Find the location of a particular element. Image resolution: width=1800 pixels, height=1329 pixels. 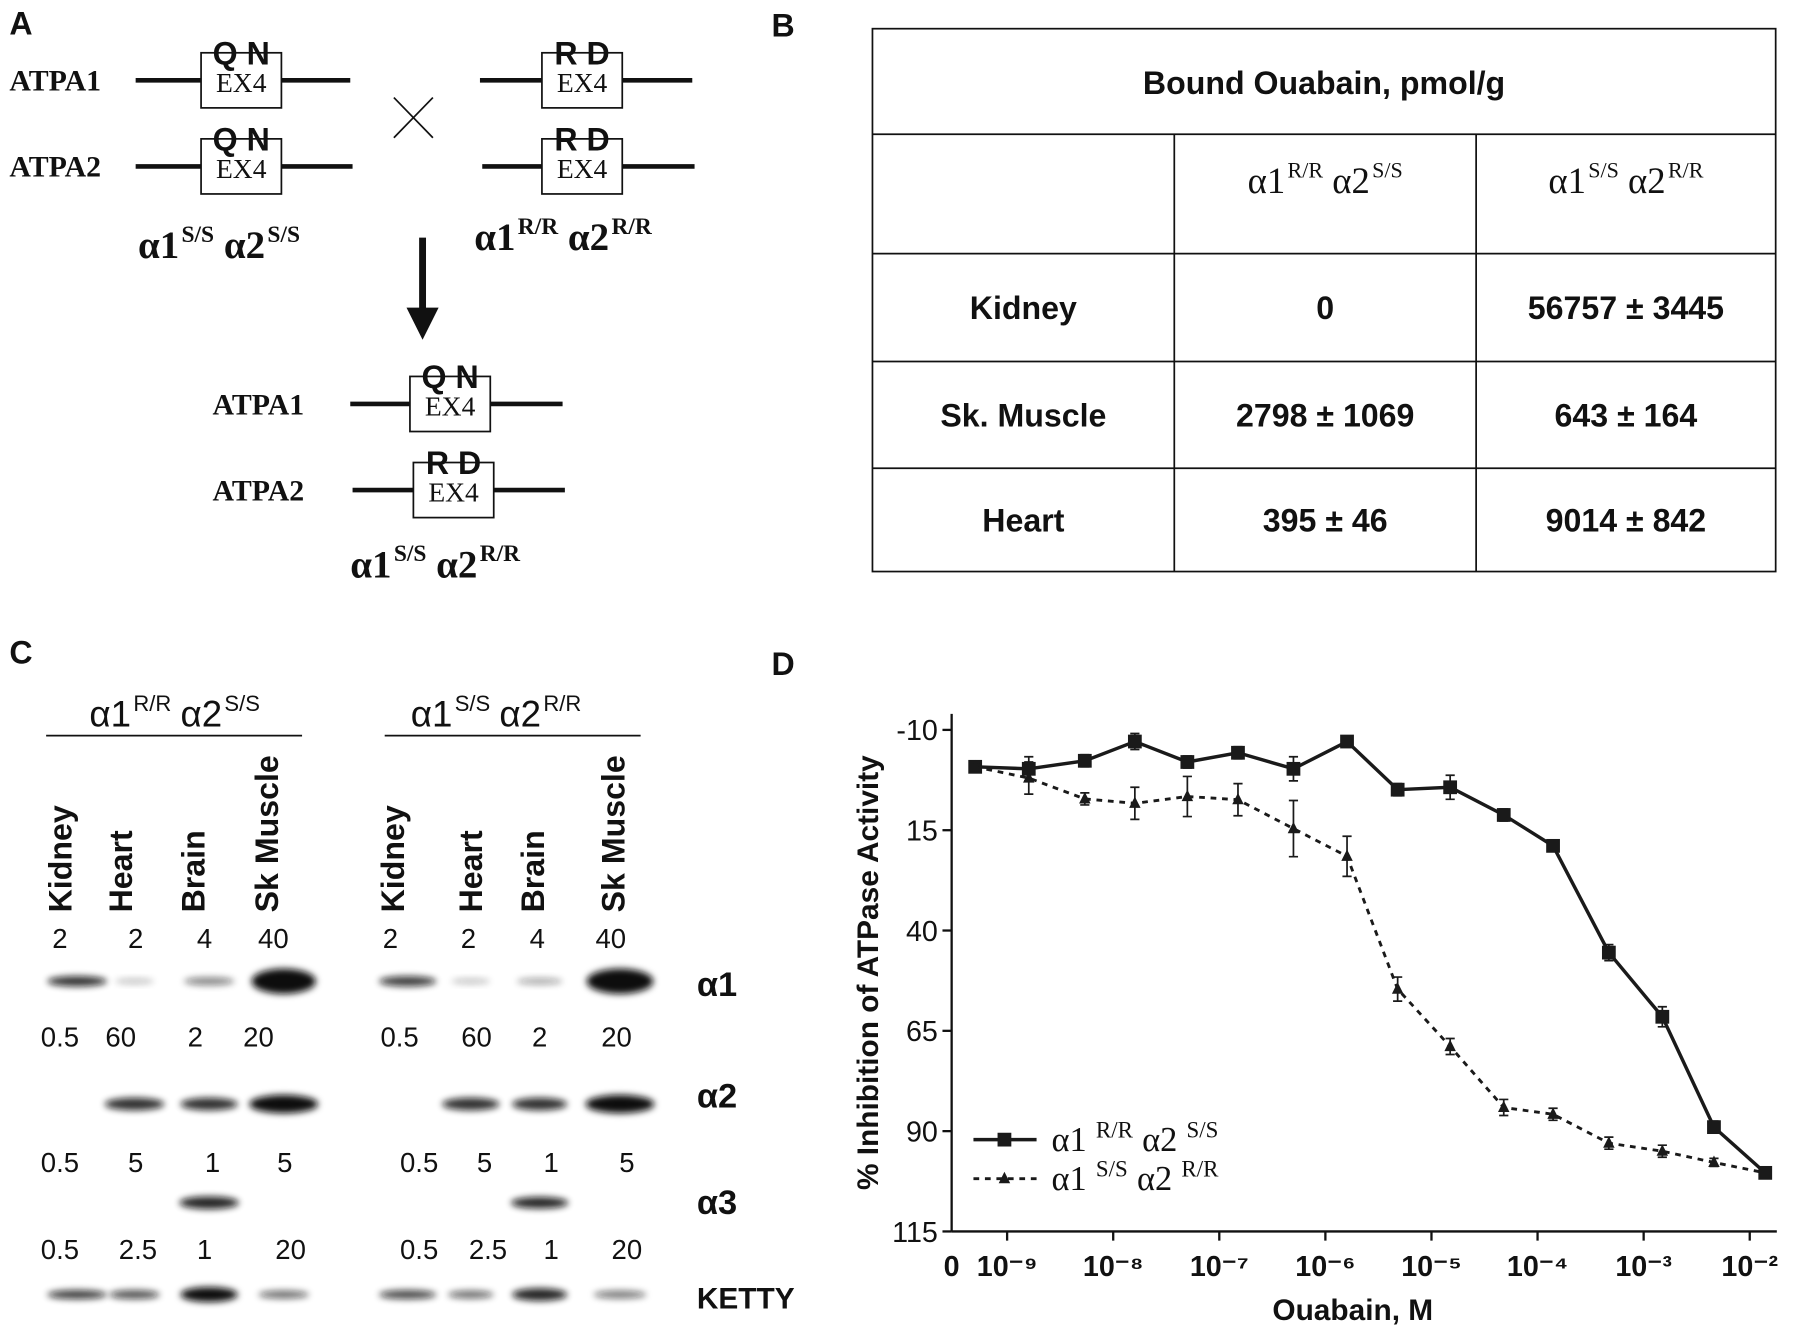

table-cell: 2798 ± 1069 is located at coordinates (1325, 415).